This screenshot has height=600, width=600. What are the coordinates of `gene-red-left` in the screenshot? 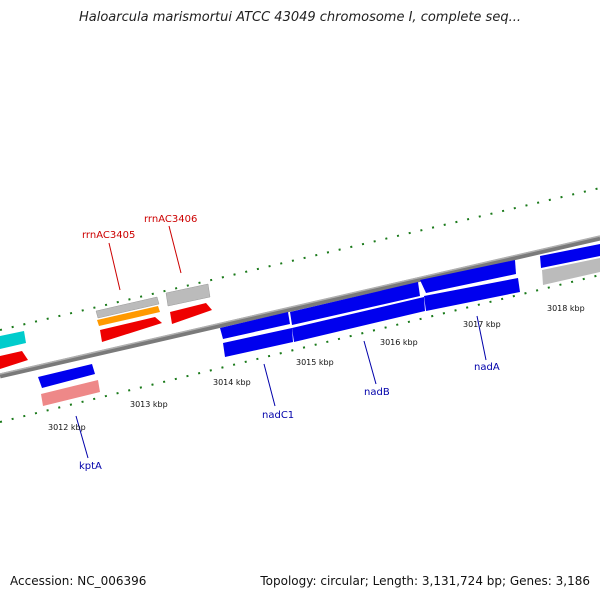 It's located at (14, 360).